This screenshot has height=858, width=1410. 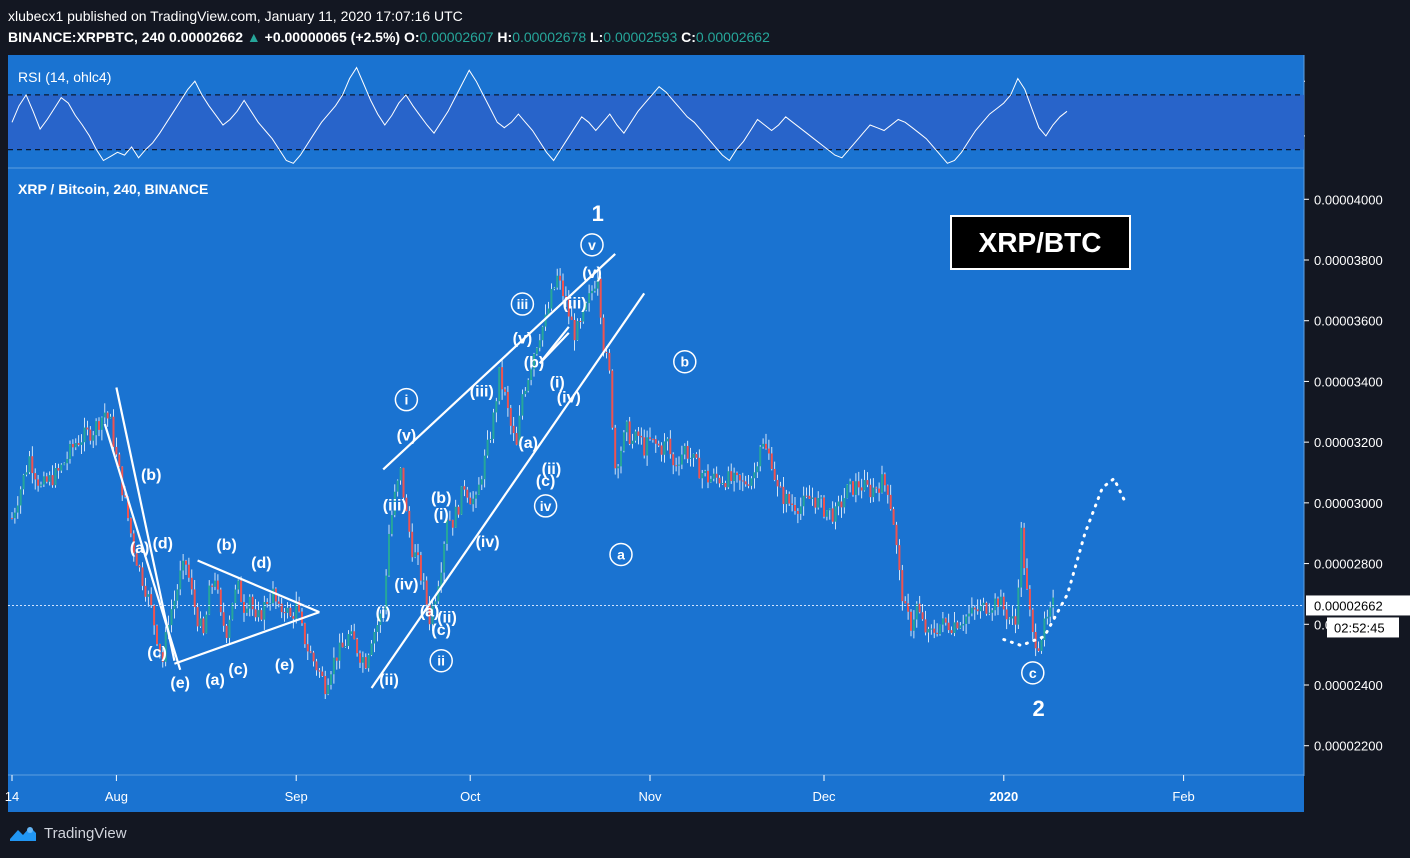 I want to click on trendline, so click(x=499, y=362).